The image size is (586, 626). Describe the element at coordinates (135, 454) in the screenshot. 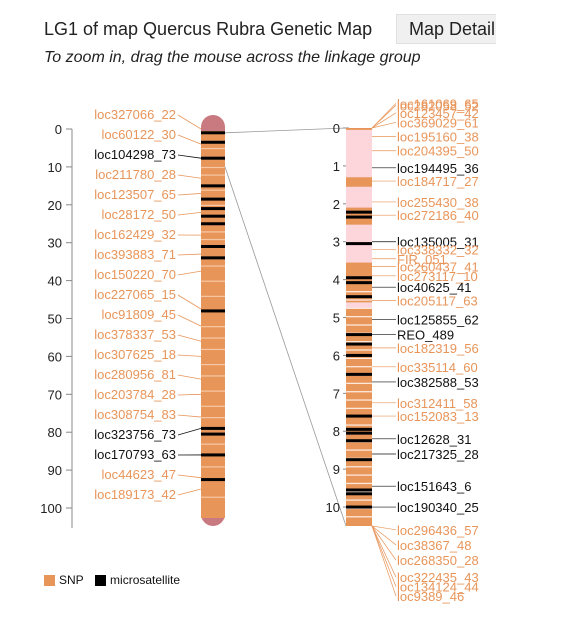

I see `overview-marker-label: loc170793_63` at that location.